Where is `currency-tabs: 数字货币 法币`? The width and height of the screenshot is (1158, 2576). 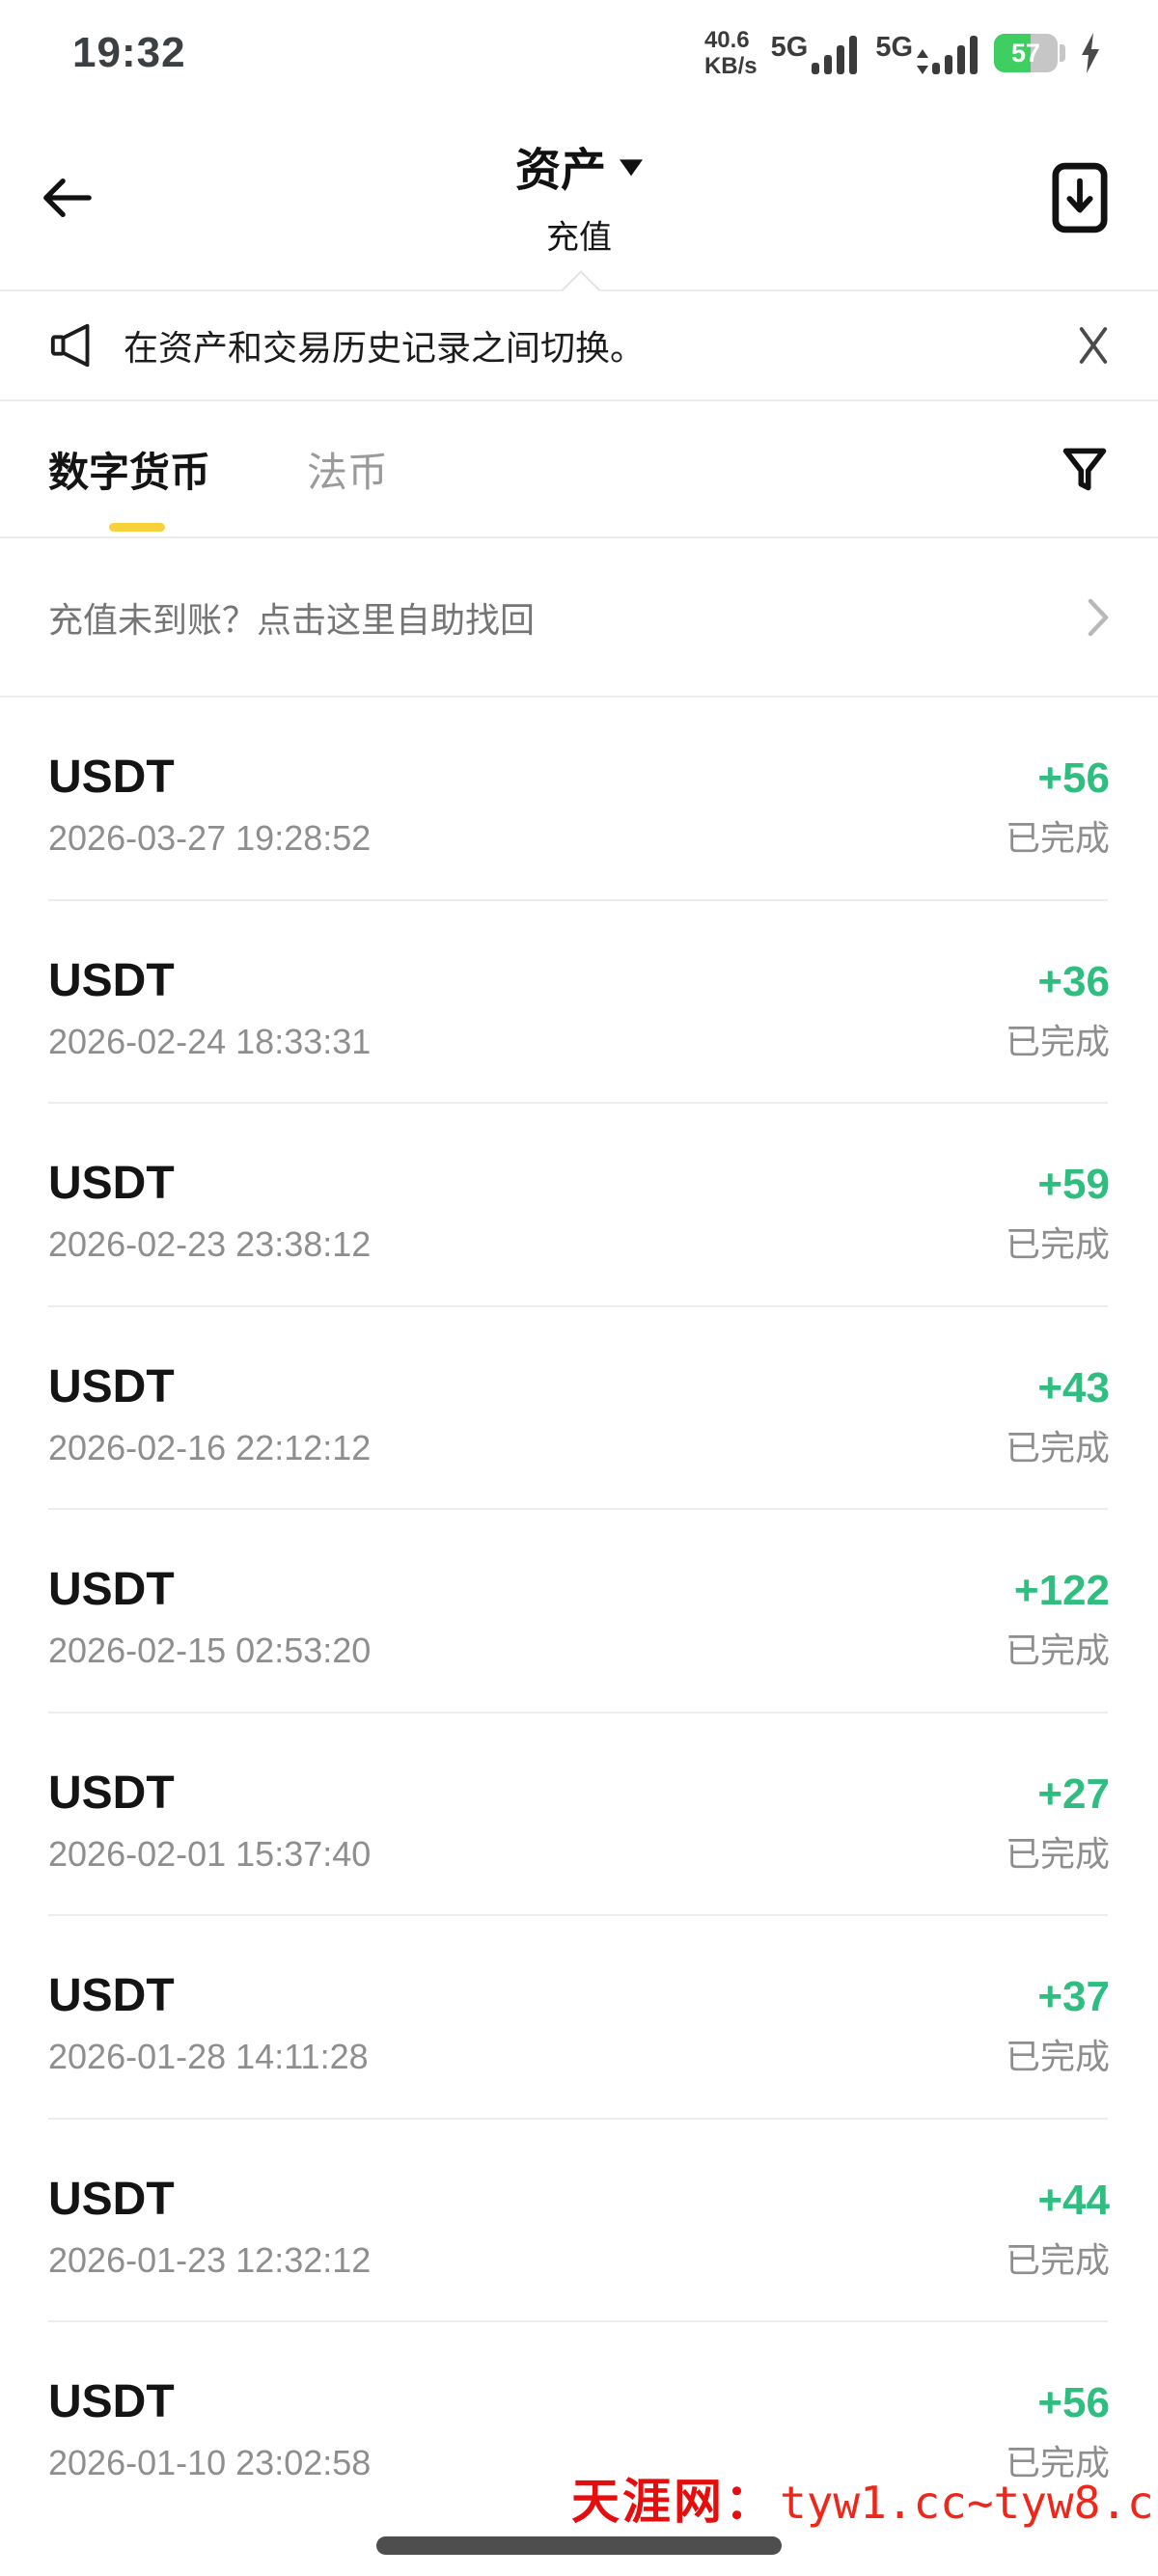
currency-tabs: 数字货币 法币 is located at coordinates (579, 469).